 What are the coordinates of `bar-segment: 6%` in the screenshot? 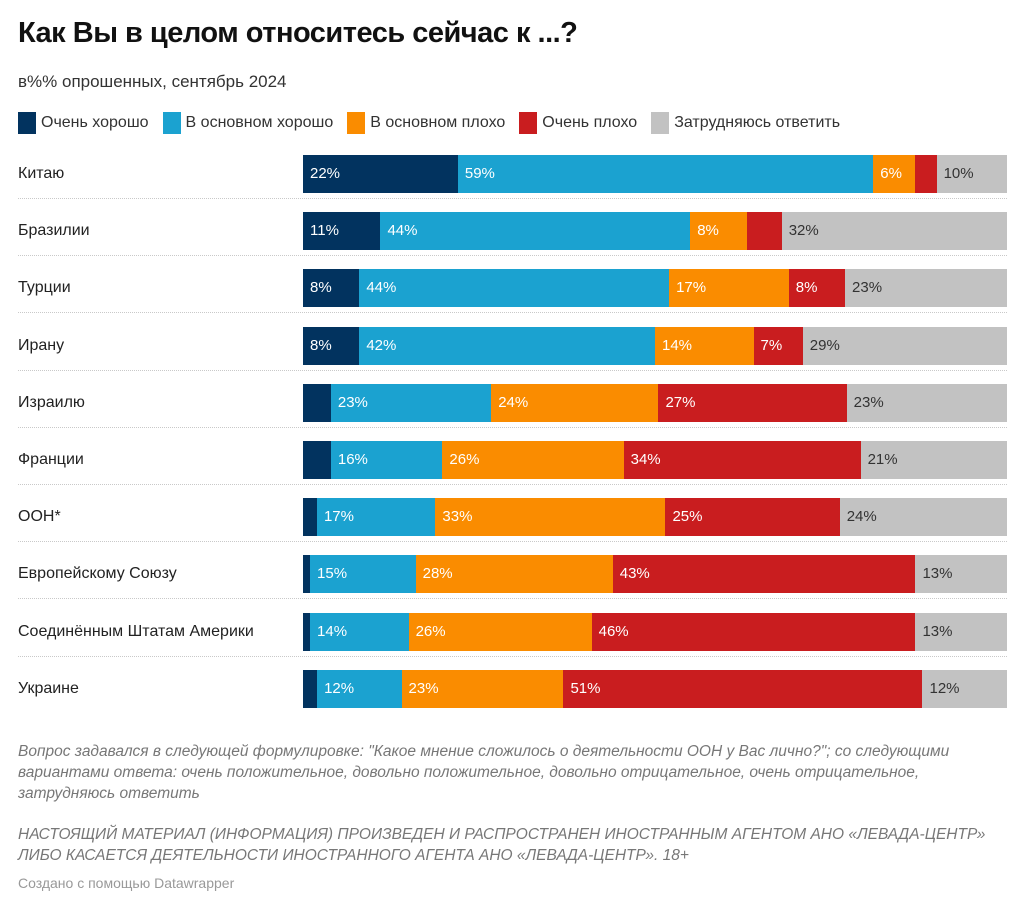 It's located at (894, 174).